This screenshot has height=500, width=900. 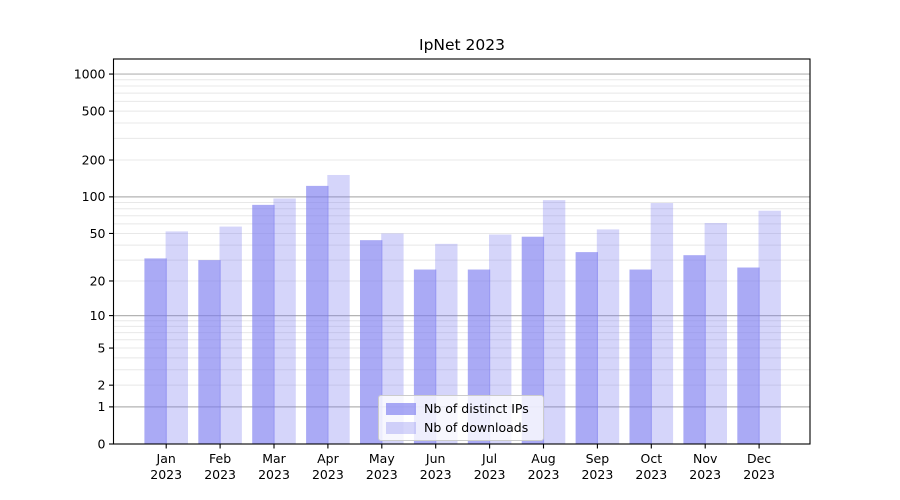 What do you see at coordinates (476, 427) in the screenshot?
I see `legend-label-downloads: Nb of downloads` at bounding box center [476, 427].